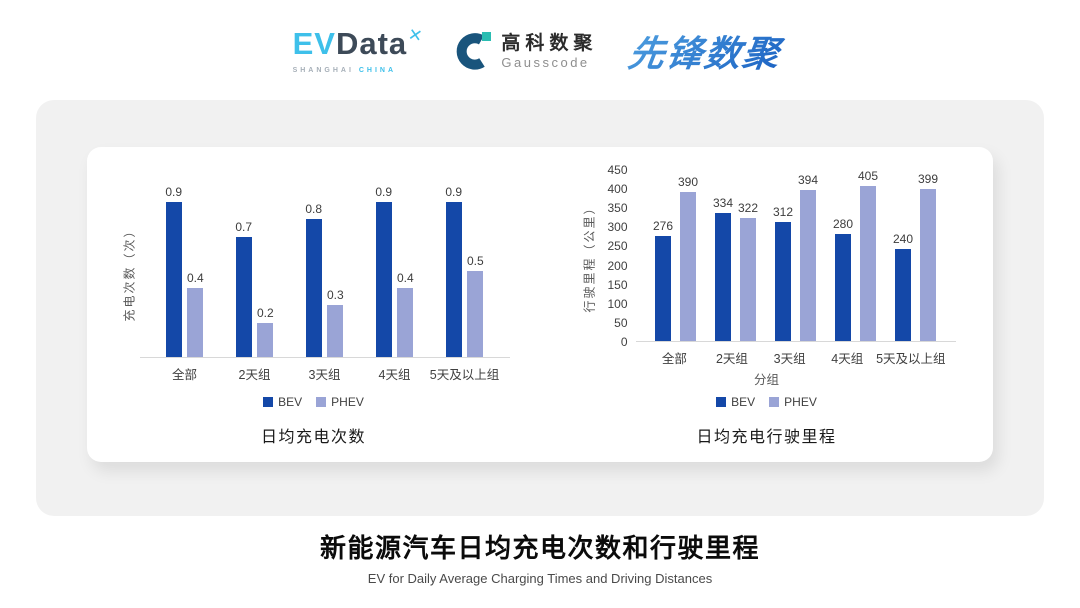 This screenshot has width=1080, height=608. What do you see at coordinates (129, 272) in the screenshot?
I see `y-axis-title: 充电次数（次）` at bounding box center [129, 272].